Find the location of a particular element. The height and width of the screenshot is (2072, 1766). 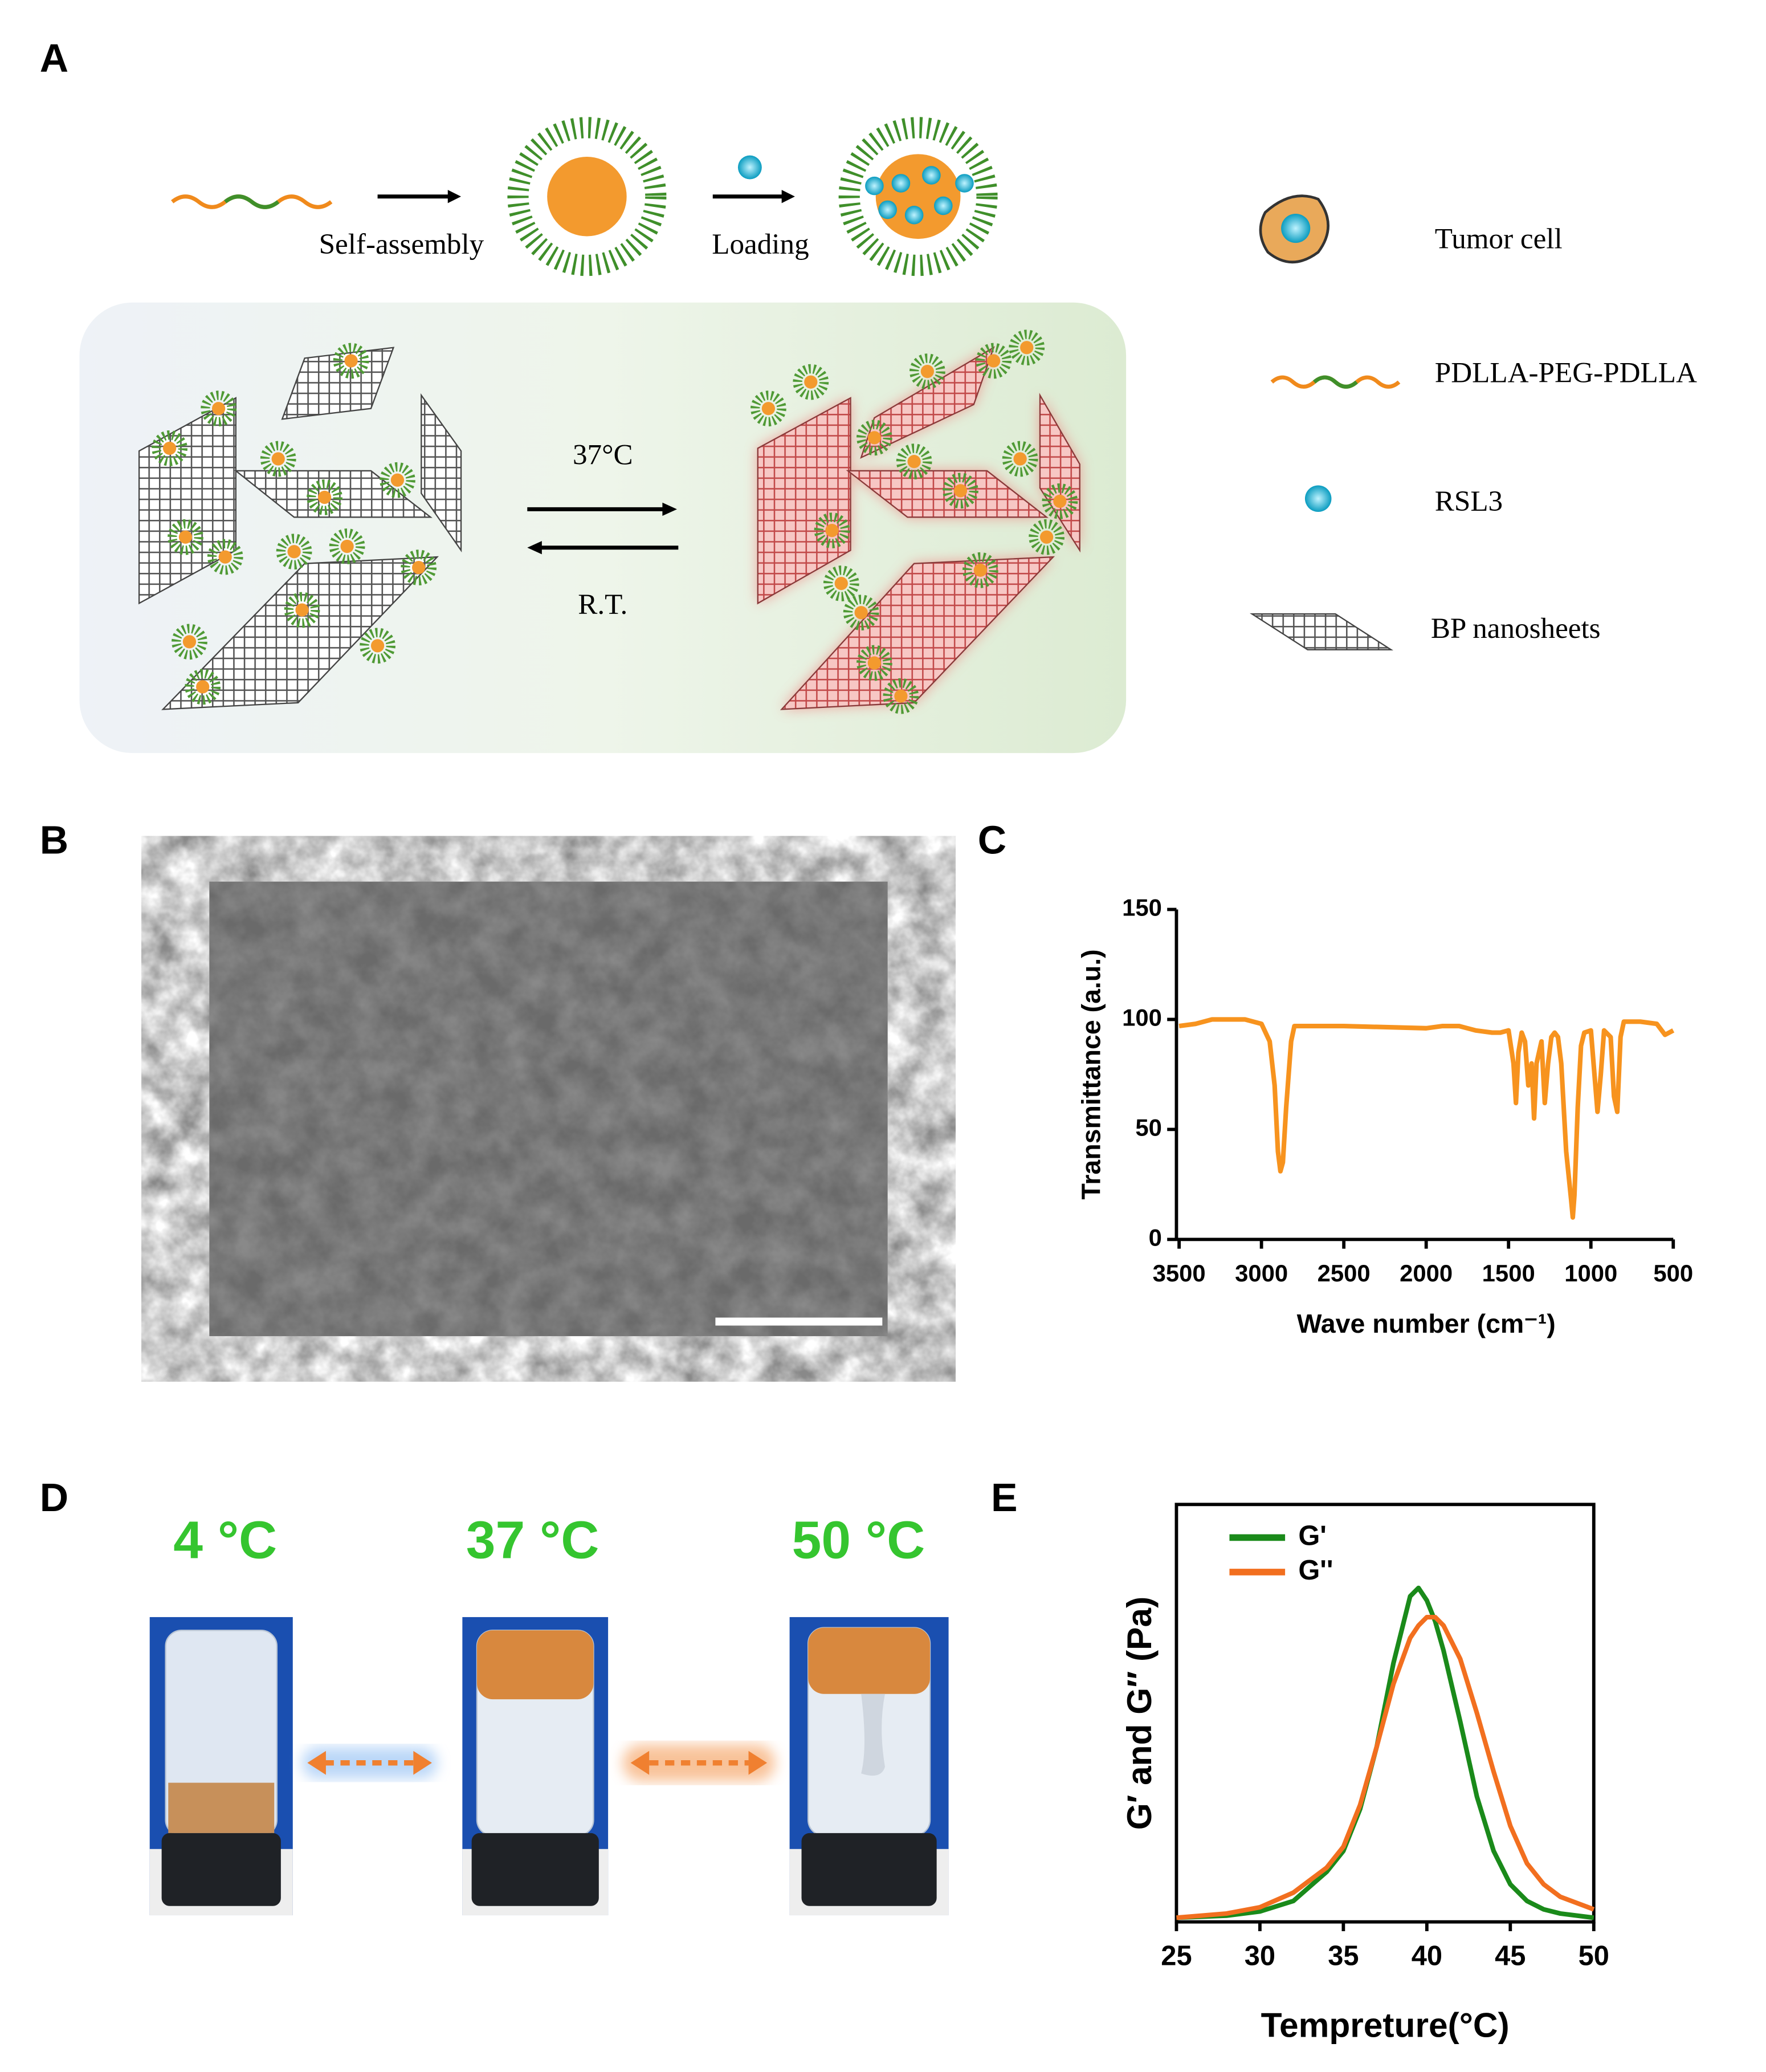

plot-frame is located at coordinates (1385, 1713).